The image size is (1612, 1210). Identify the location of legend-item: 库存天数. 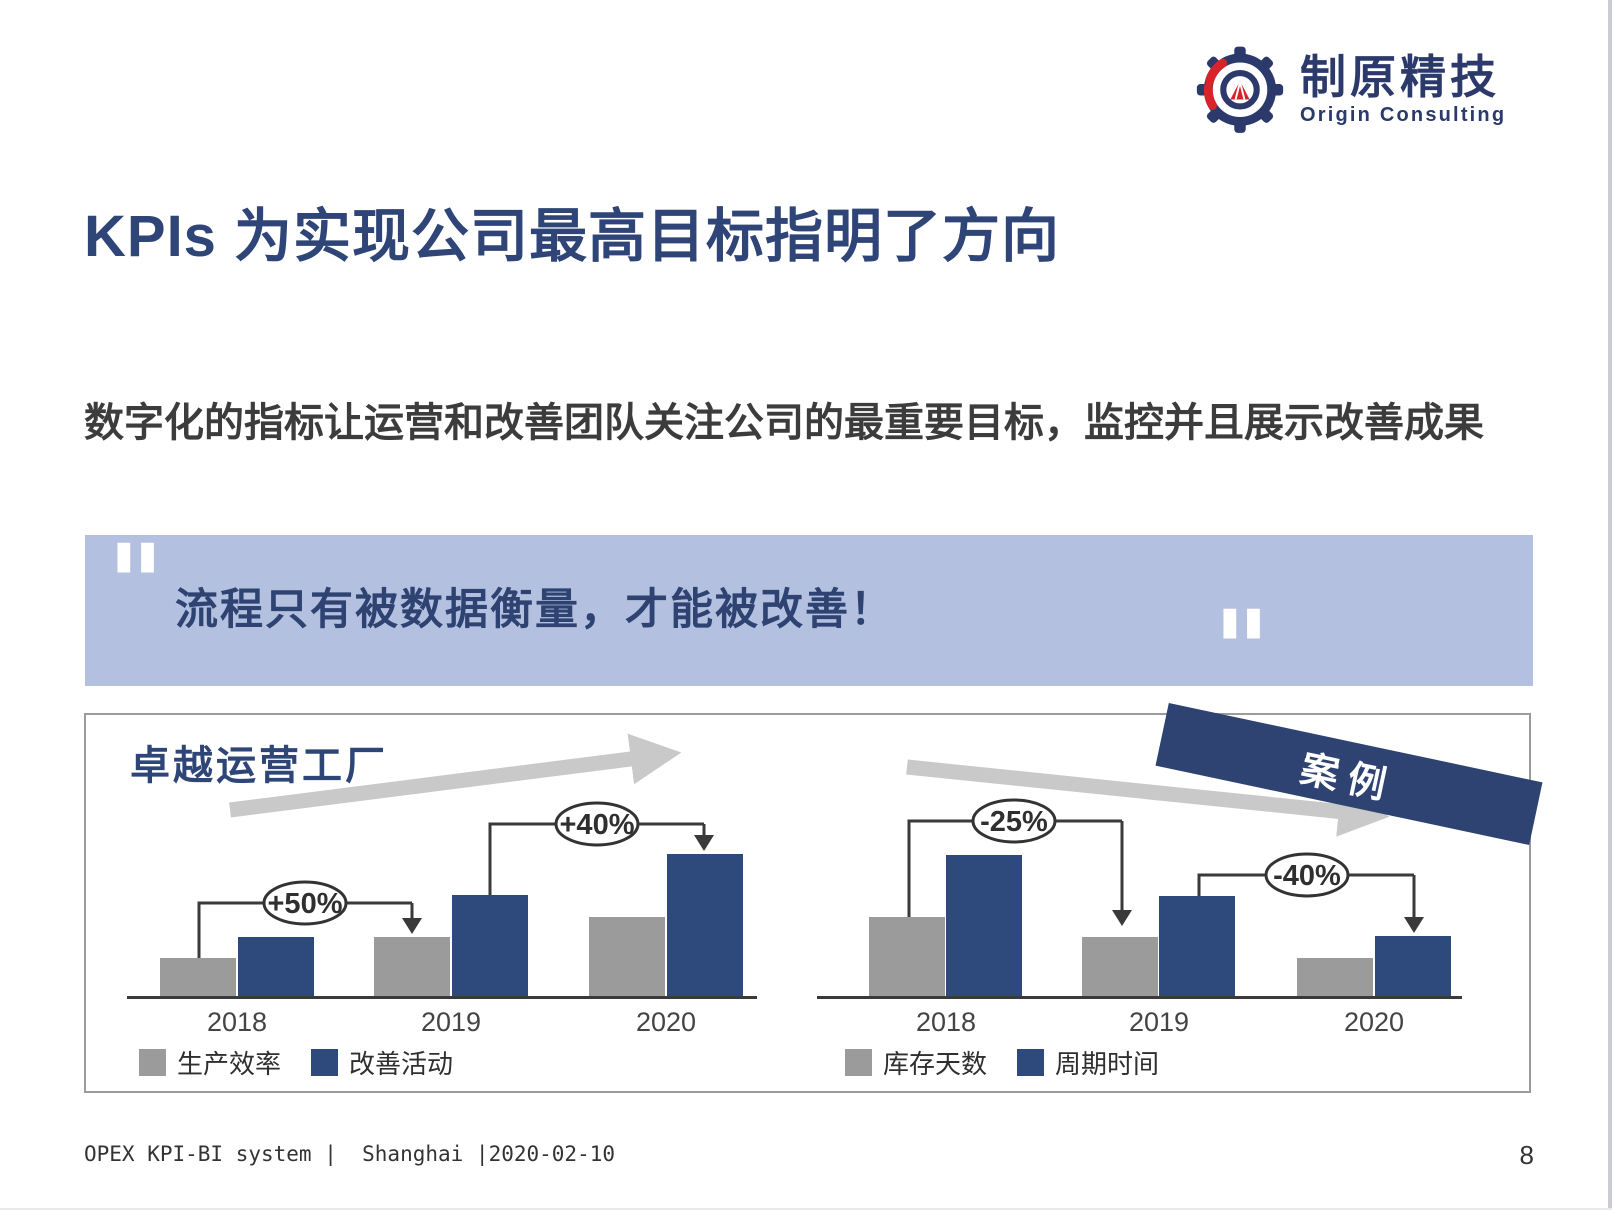
(916, 1062).